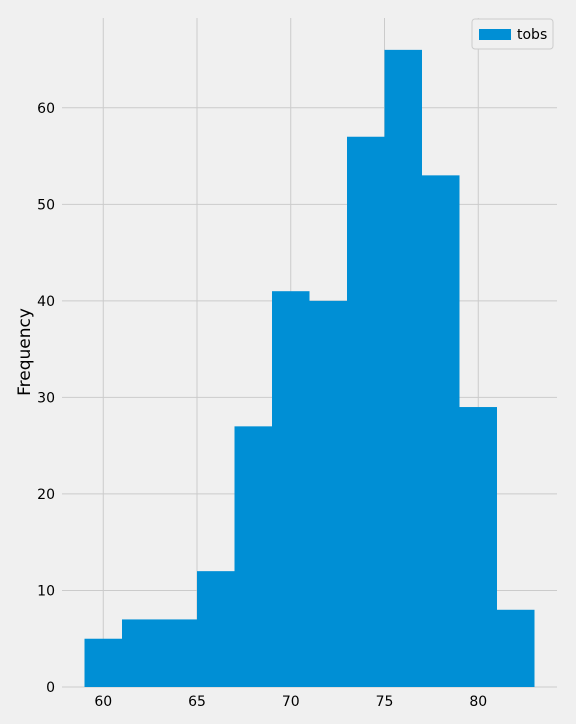  What do you see at coordinates (103, 702) in the screenshot?
I see `x-tick-label: 60` at bounding box center [103, 702].